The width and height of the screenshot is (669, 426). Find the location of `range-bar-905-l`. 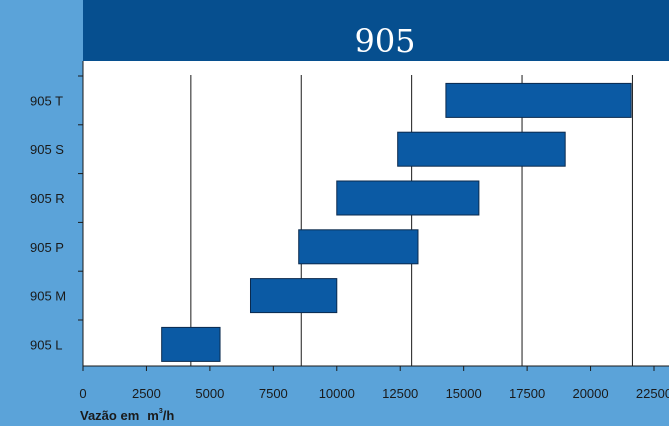

range-bar-905-l is located at coordinates (191, 344).